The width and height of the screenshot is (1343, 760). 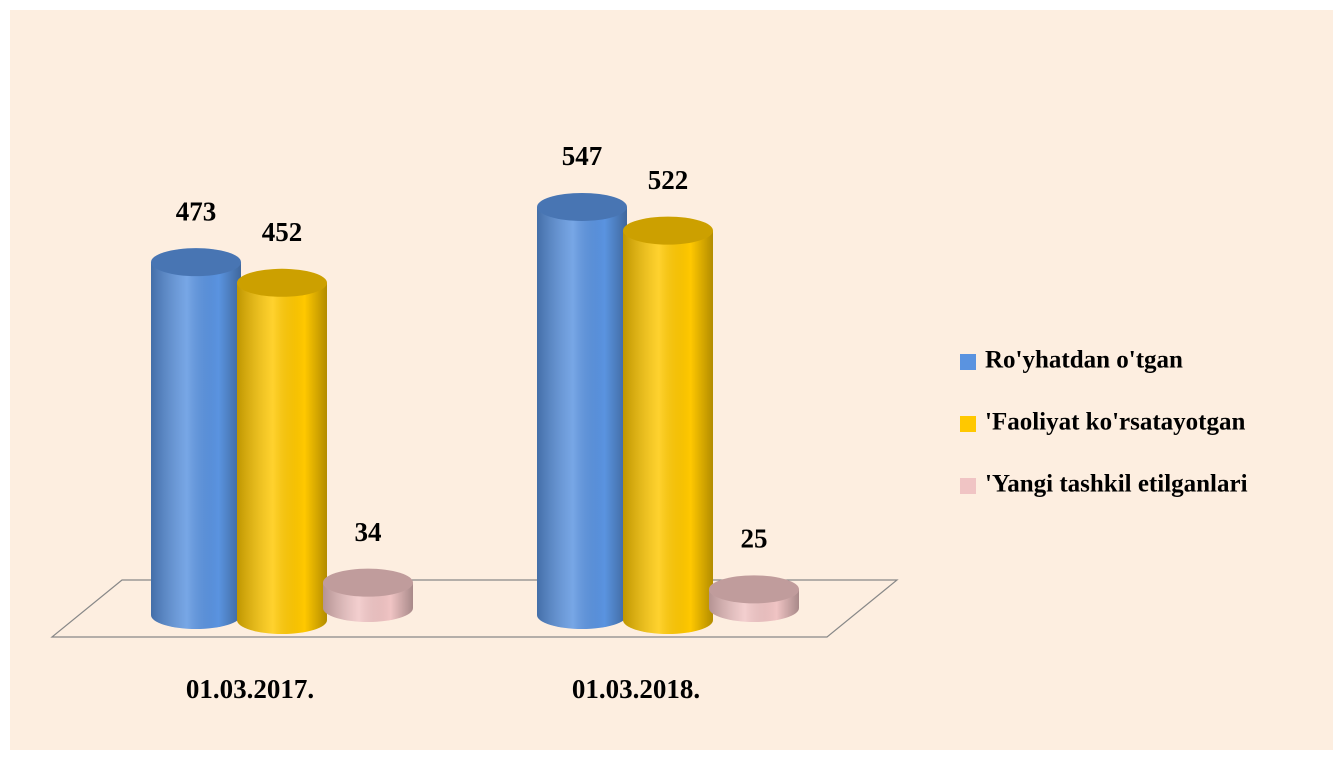 I want to click on legend-label: 'Faoliyat ko'rsatayotgan, so click(x=1115, y=422).